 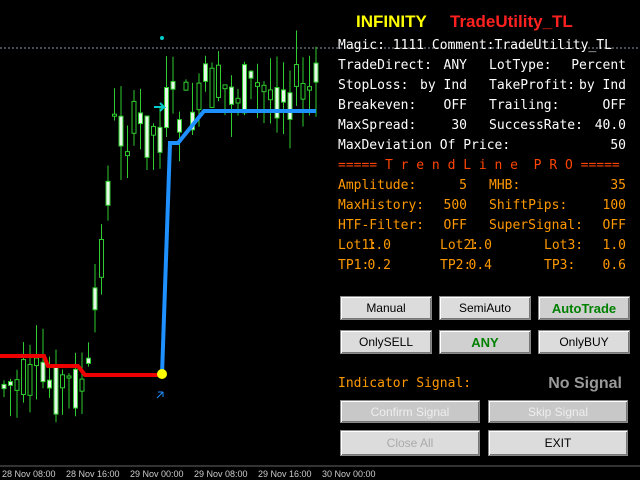 I want to click on setting-label: SuperSignal:, so click(x=536, y=225).